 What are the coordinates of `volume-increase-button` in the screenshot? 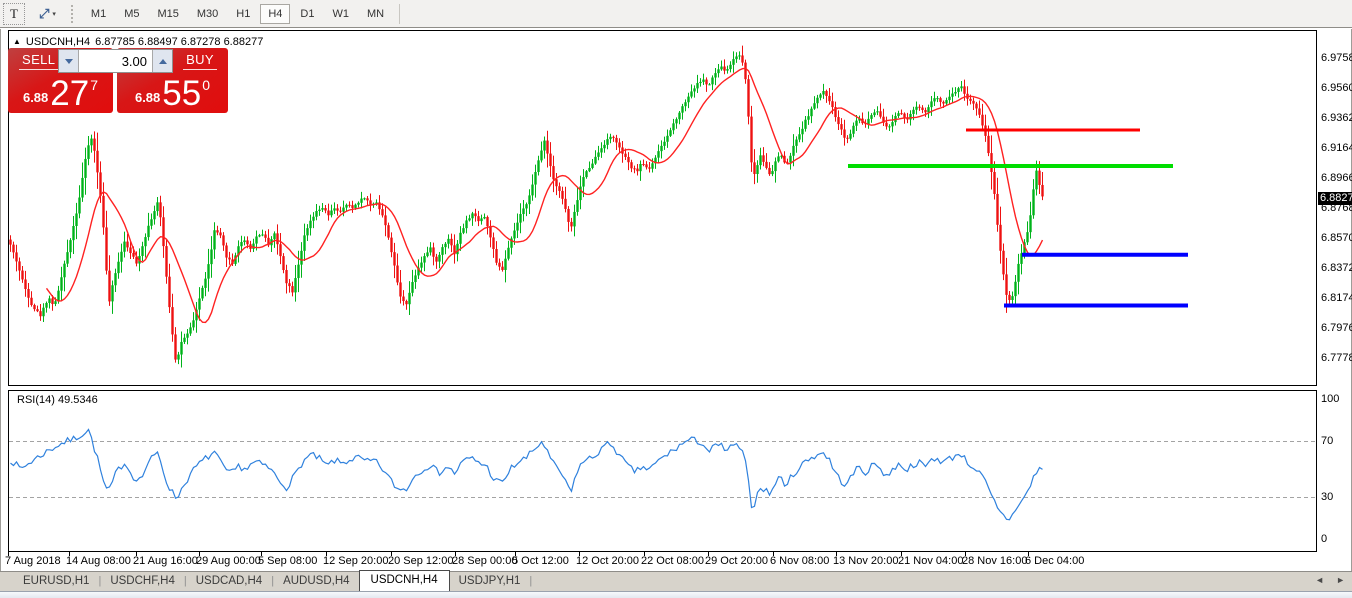 It's located at (162, 61).